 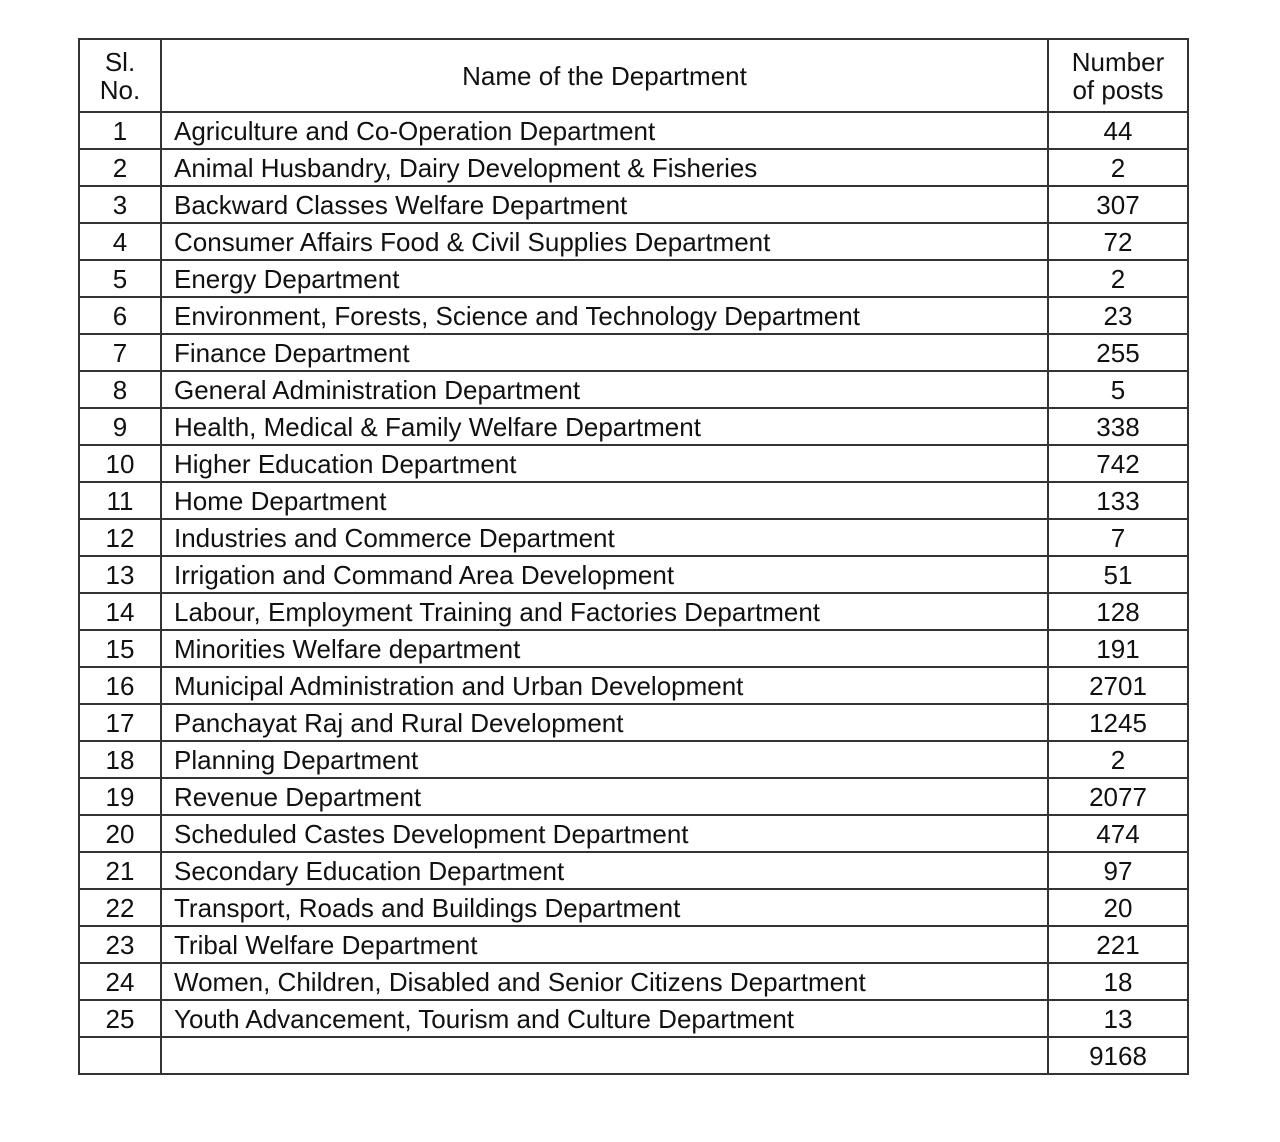 What do you see at coordinates (1118, 426) in the screenshot?
I see `table-cell: 338` at bounding box center [1118, 426].